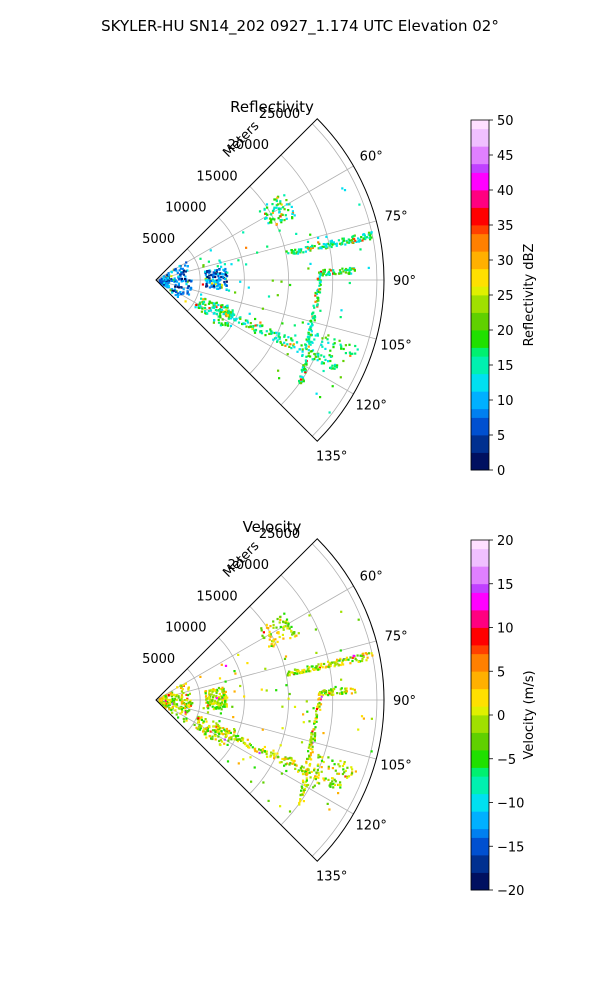 This screenshot has width=600, height=1004. What do you see at coordinates (216, 176) in the screenshot?
I see `range-tick-label: 15000` at bounding box center [216, 176].